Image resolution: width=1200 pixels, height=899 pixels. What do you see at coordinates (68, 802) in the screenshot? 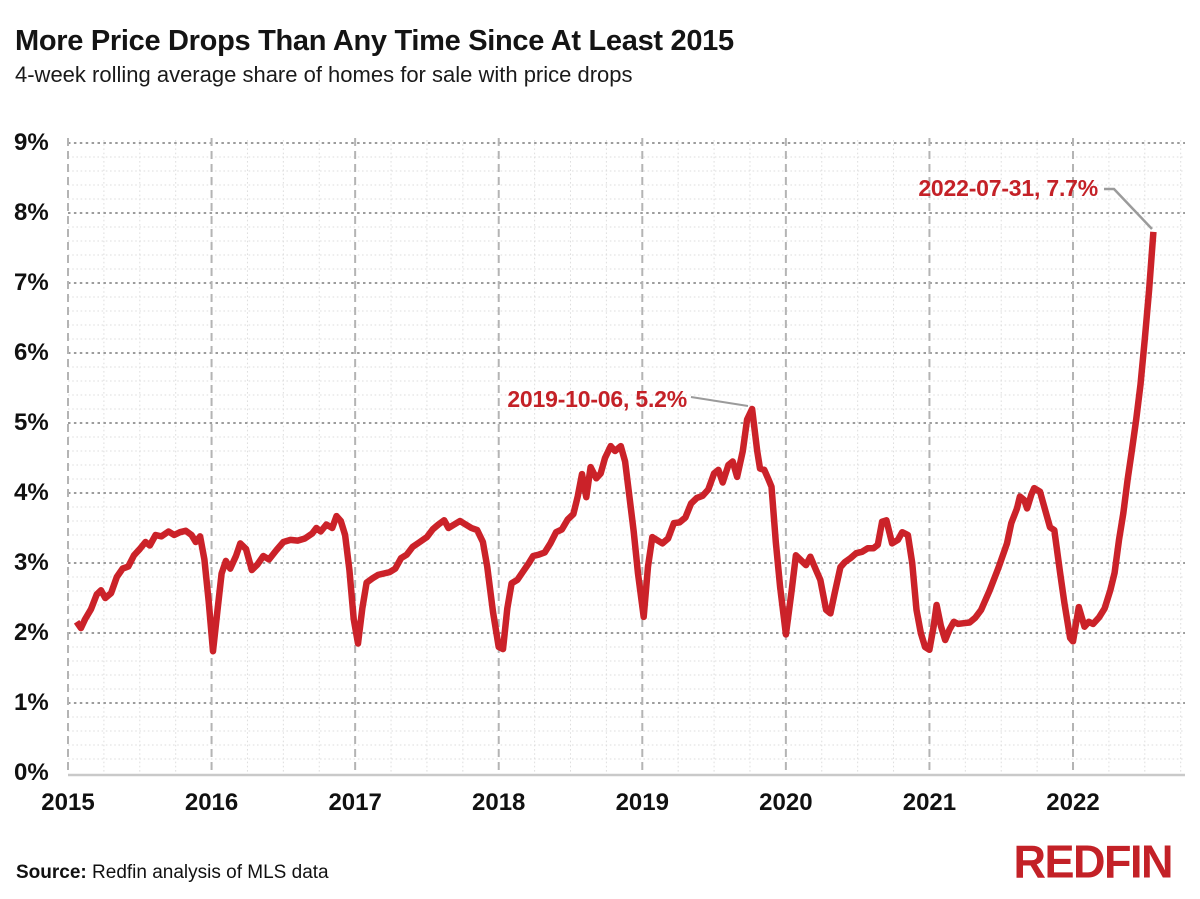
I see `x-tick-2015: 2015` at bounding box center [68, 802].